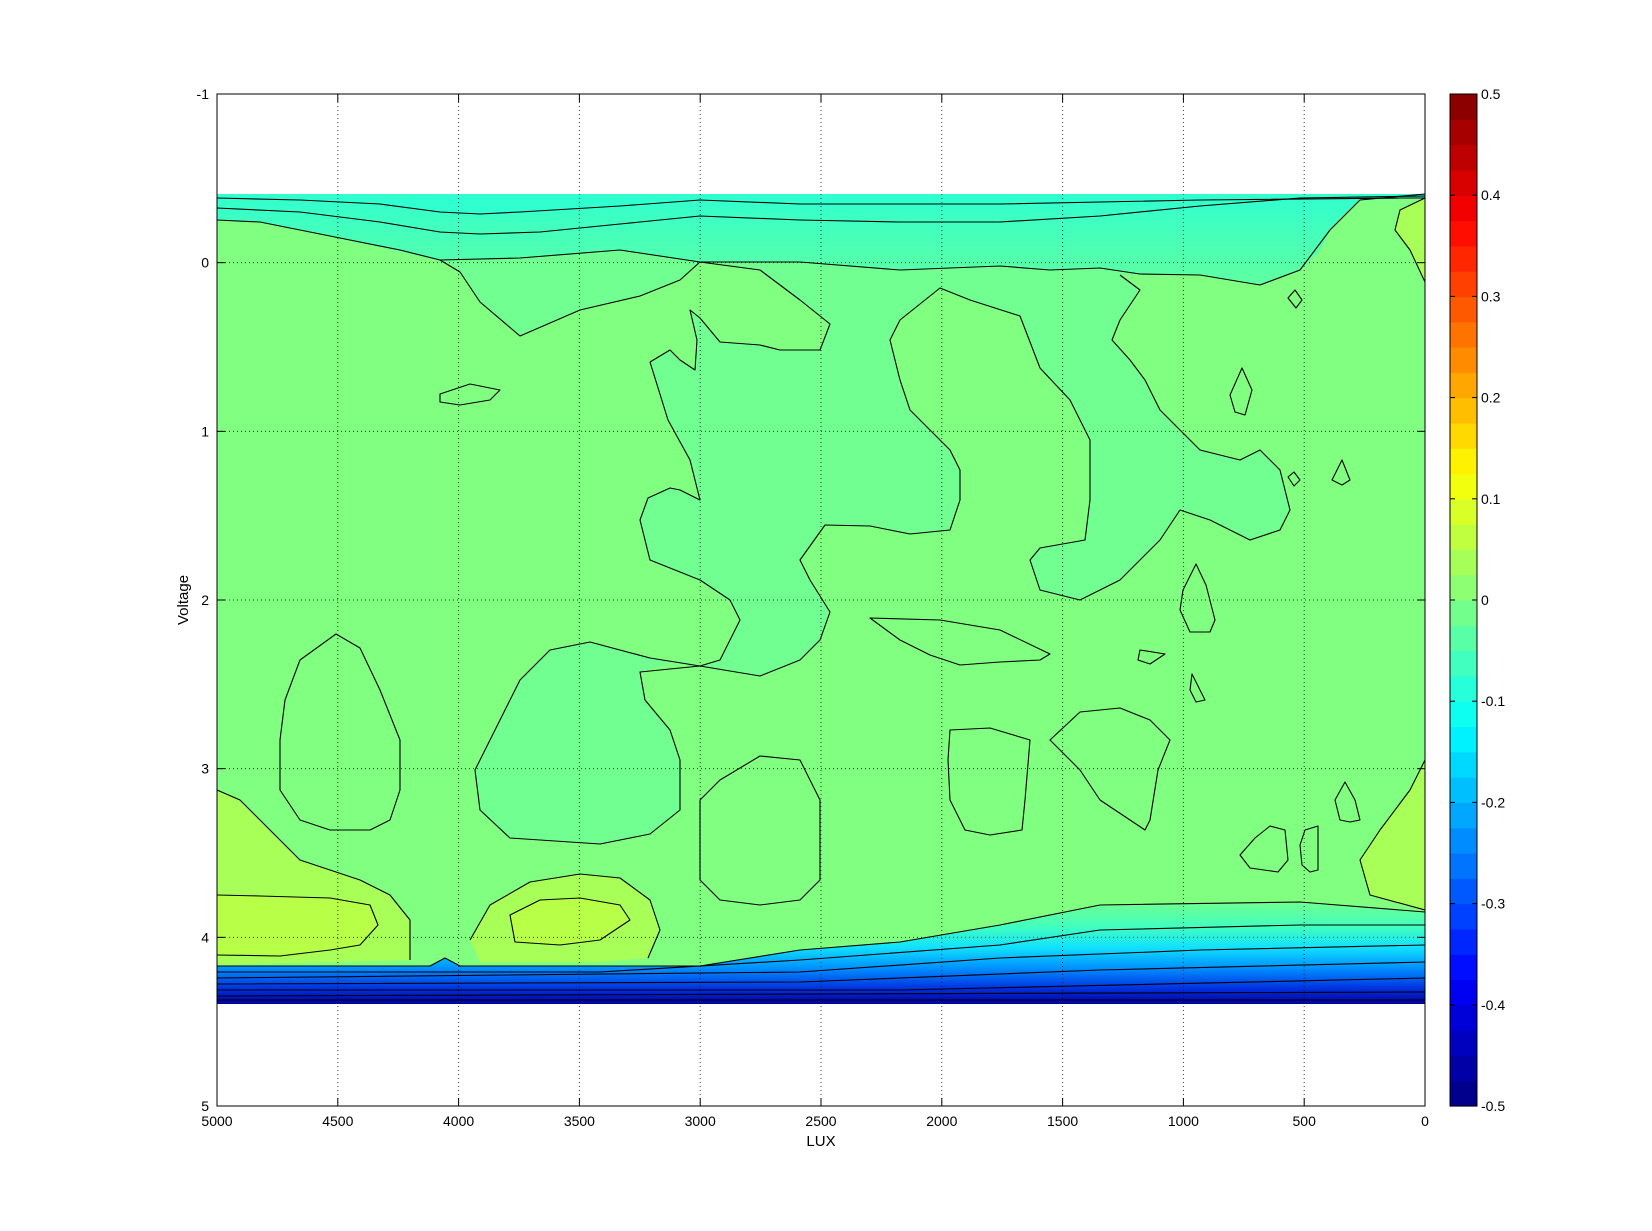 The height and width of the screenshot is (1231, 1652). What do you see at coordinates (1493, 1005) in the screenshot?
I see `colorbar-tick-label: -0.4` at bounding box center [1493, 1005].